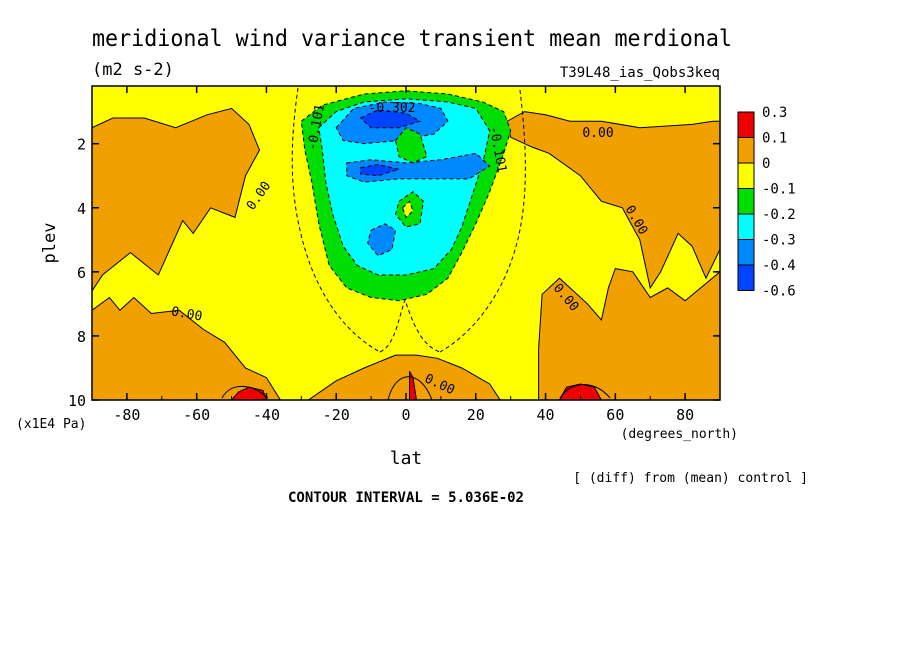 This screenshot has height=654, width=904. What do you see at coordinates (774, 139) in the screenshot?
I see `colorbar-label: 0.1` at bounding box center [774, 139].